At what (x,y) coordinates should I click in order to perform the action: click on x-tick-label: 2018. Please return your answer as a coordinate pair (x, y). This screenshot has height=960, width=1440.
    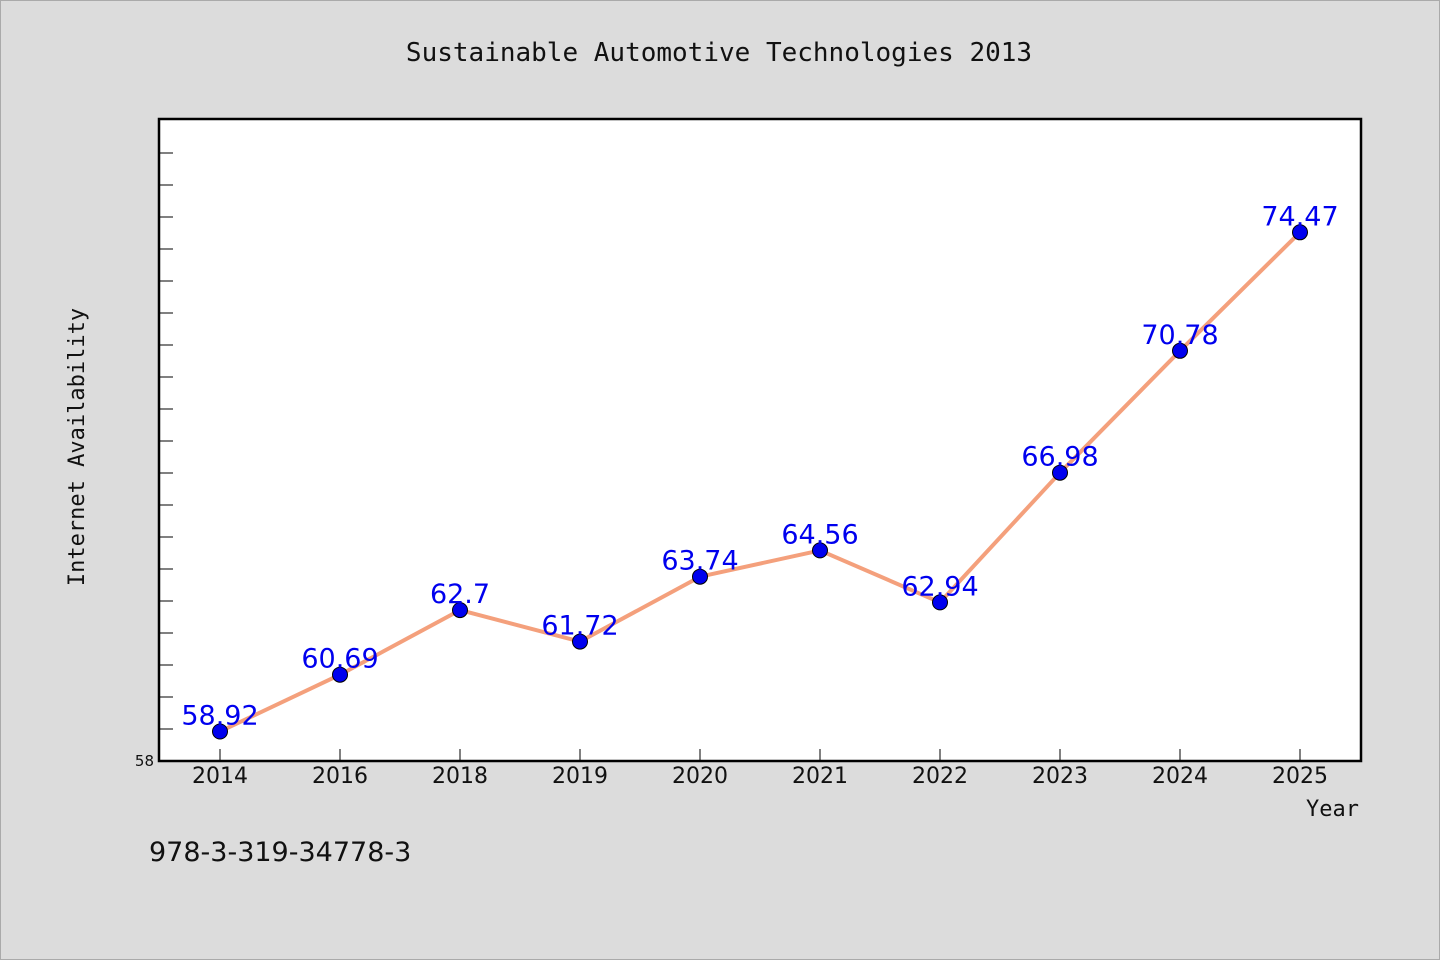
    Looking at the image, I should click on (460, 776).